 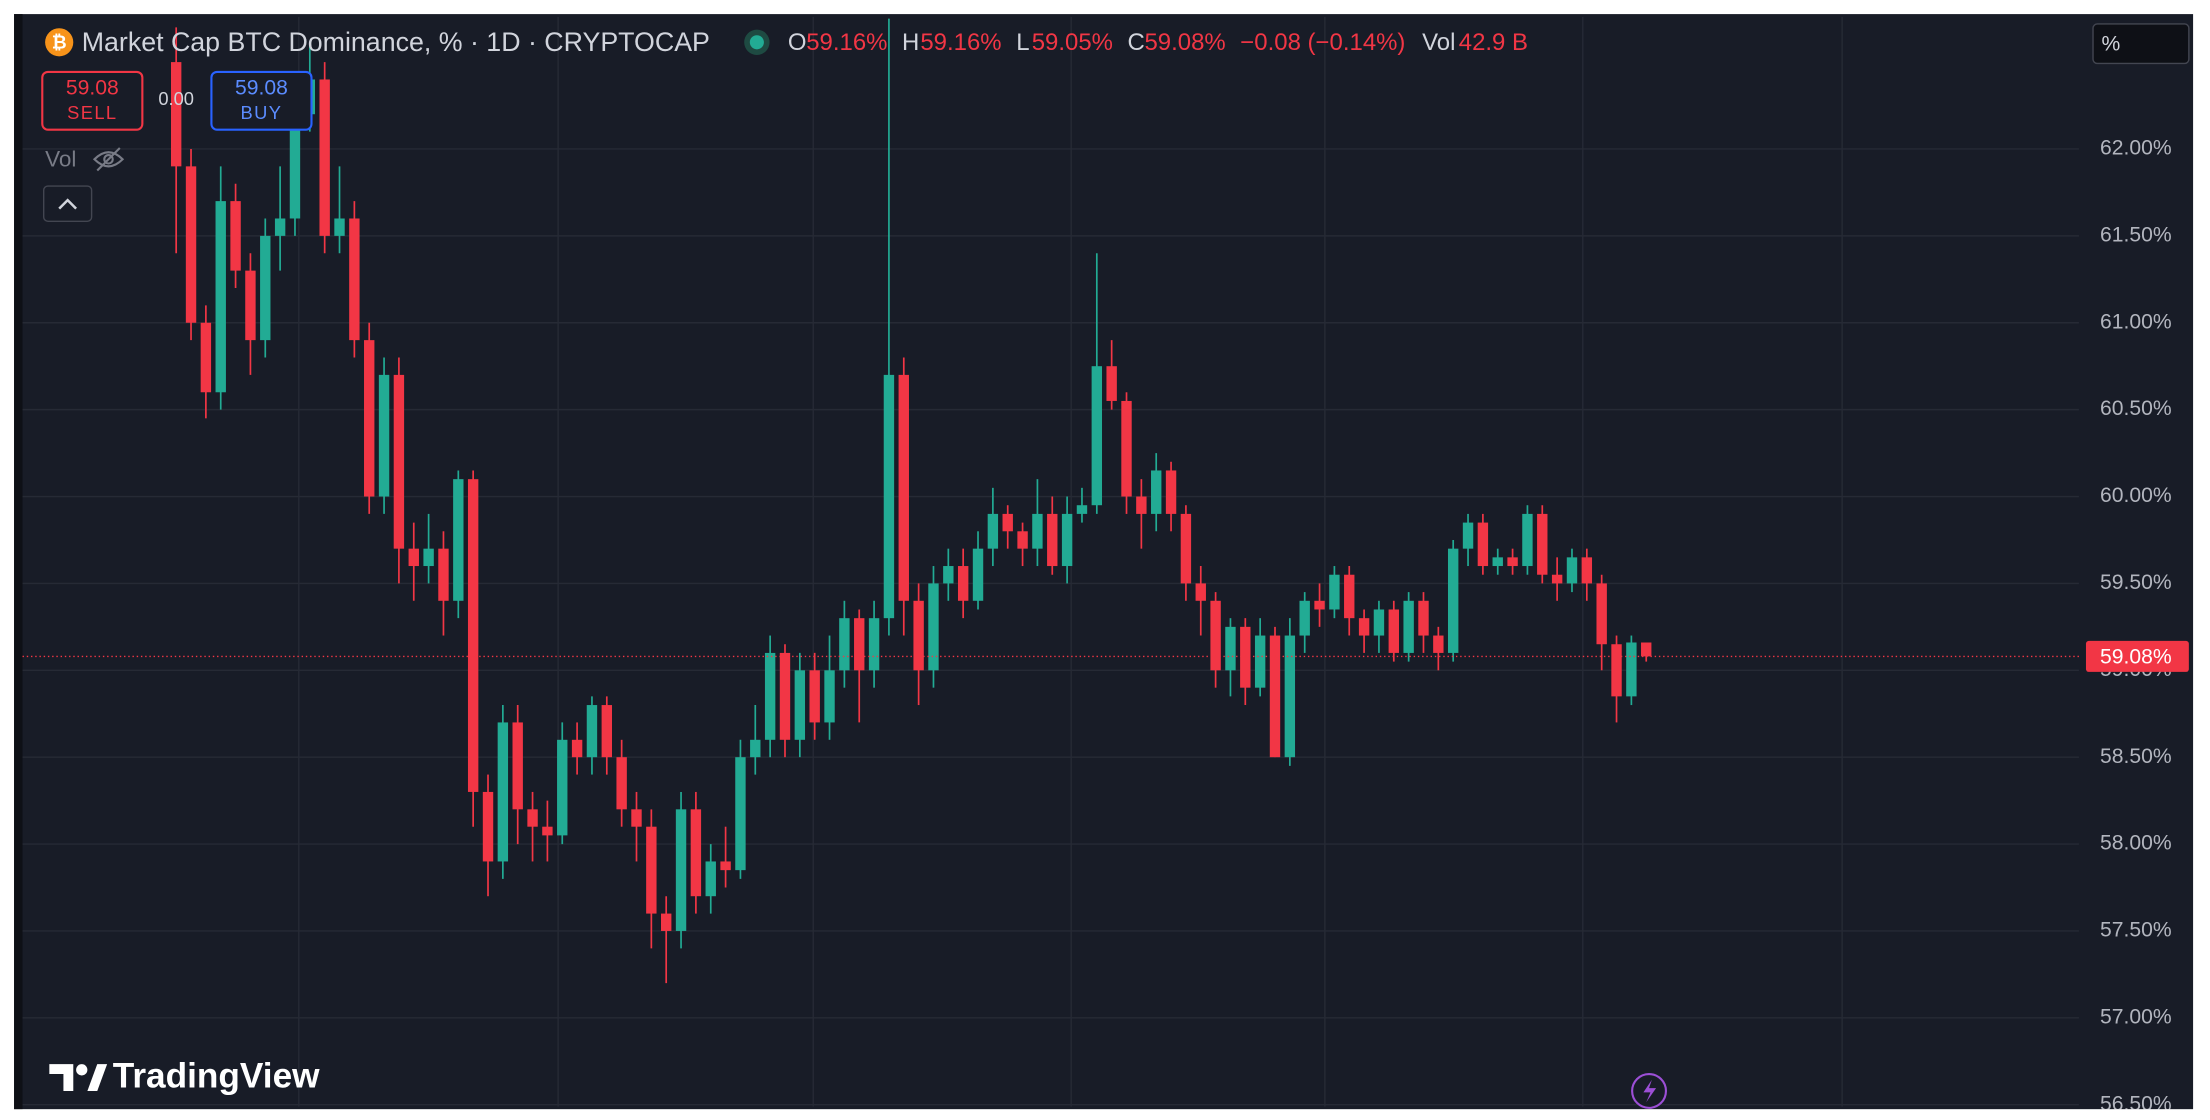 I want to click on eye-slash, so click(x=108, y=159).